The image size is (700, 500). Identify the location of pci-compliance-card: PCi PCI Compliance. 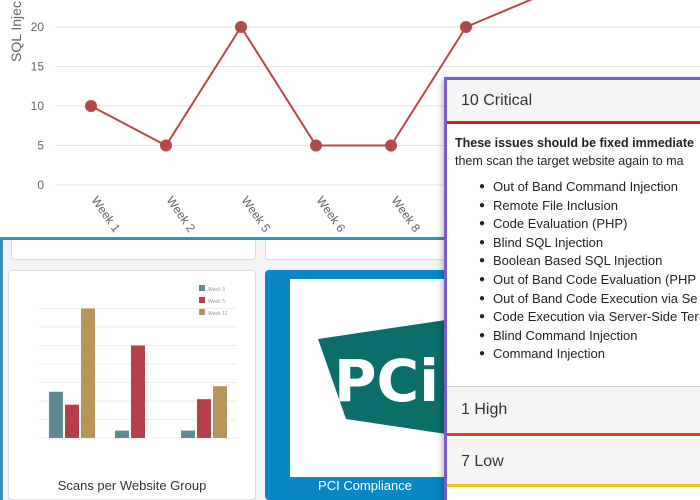
(365, 385).